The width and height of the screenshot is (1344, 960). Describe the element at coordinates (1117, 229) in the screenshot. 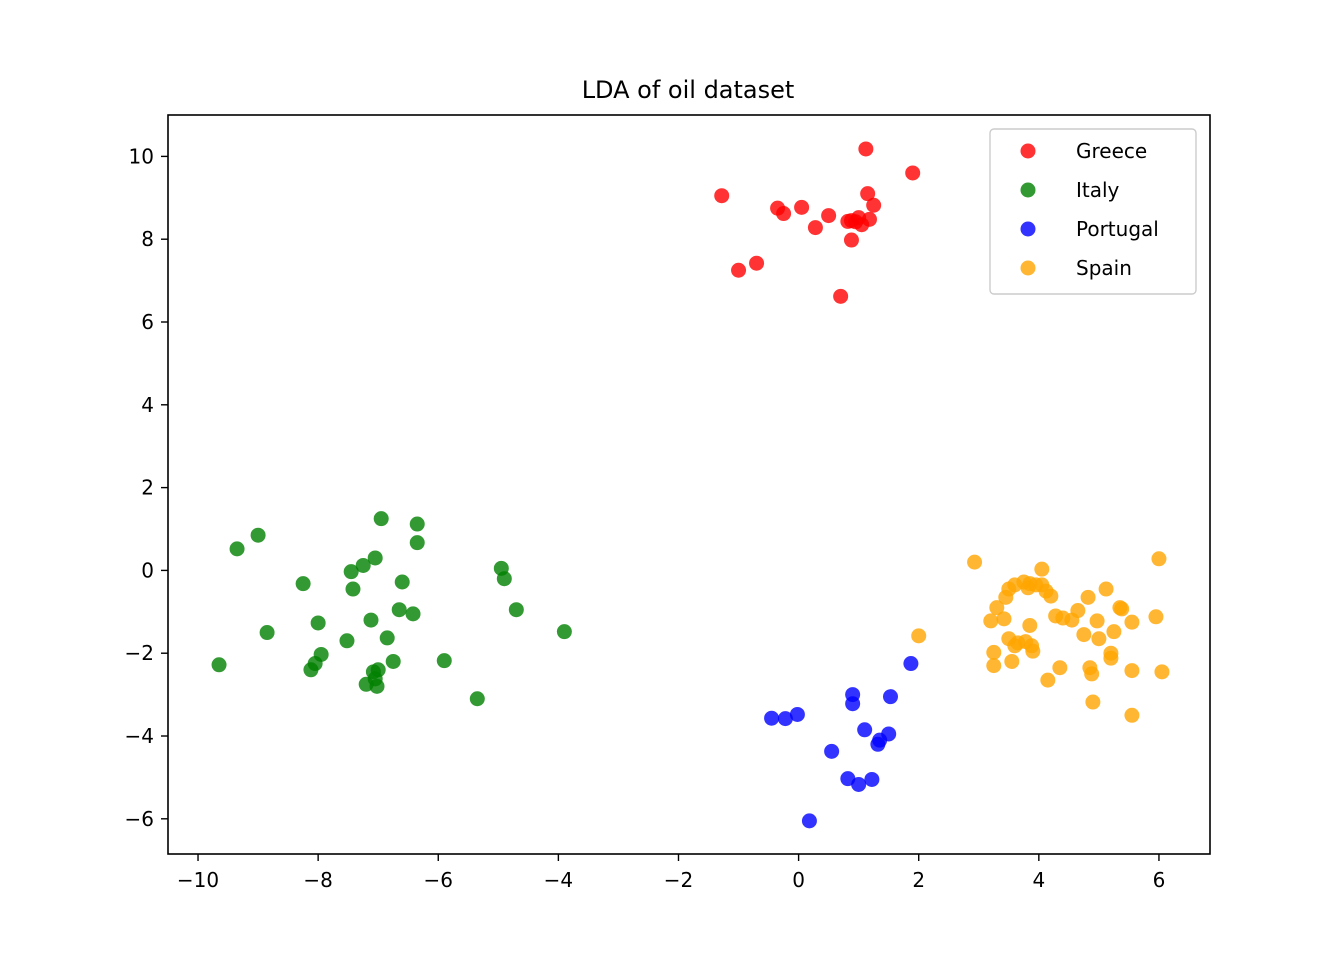

I see `legend-label: Portugal` at that location.